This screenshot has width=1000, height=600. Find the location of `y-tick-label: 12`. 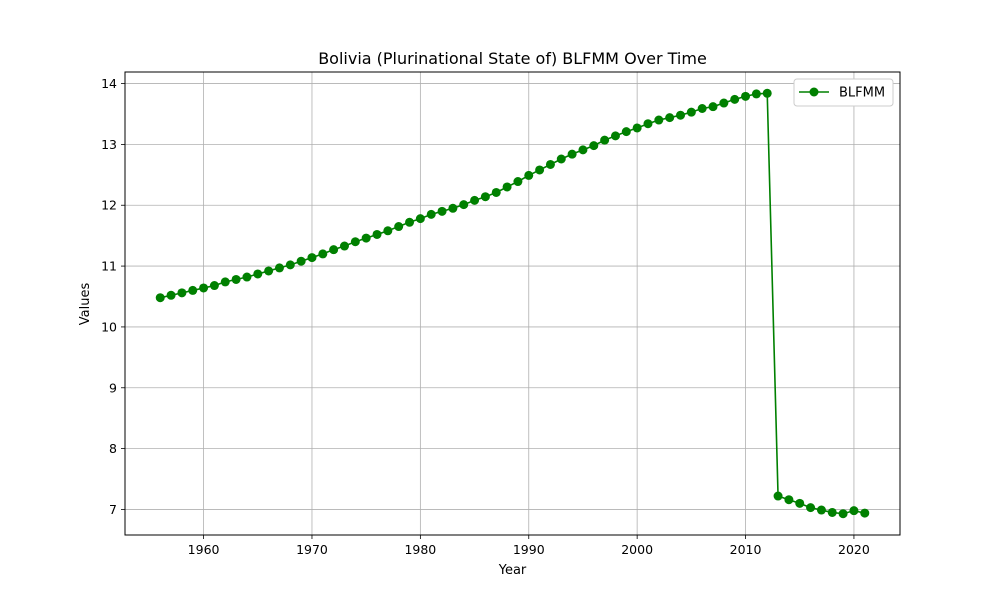

y-tick-label: 12 is located at coordinates (109, 205).